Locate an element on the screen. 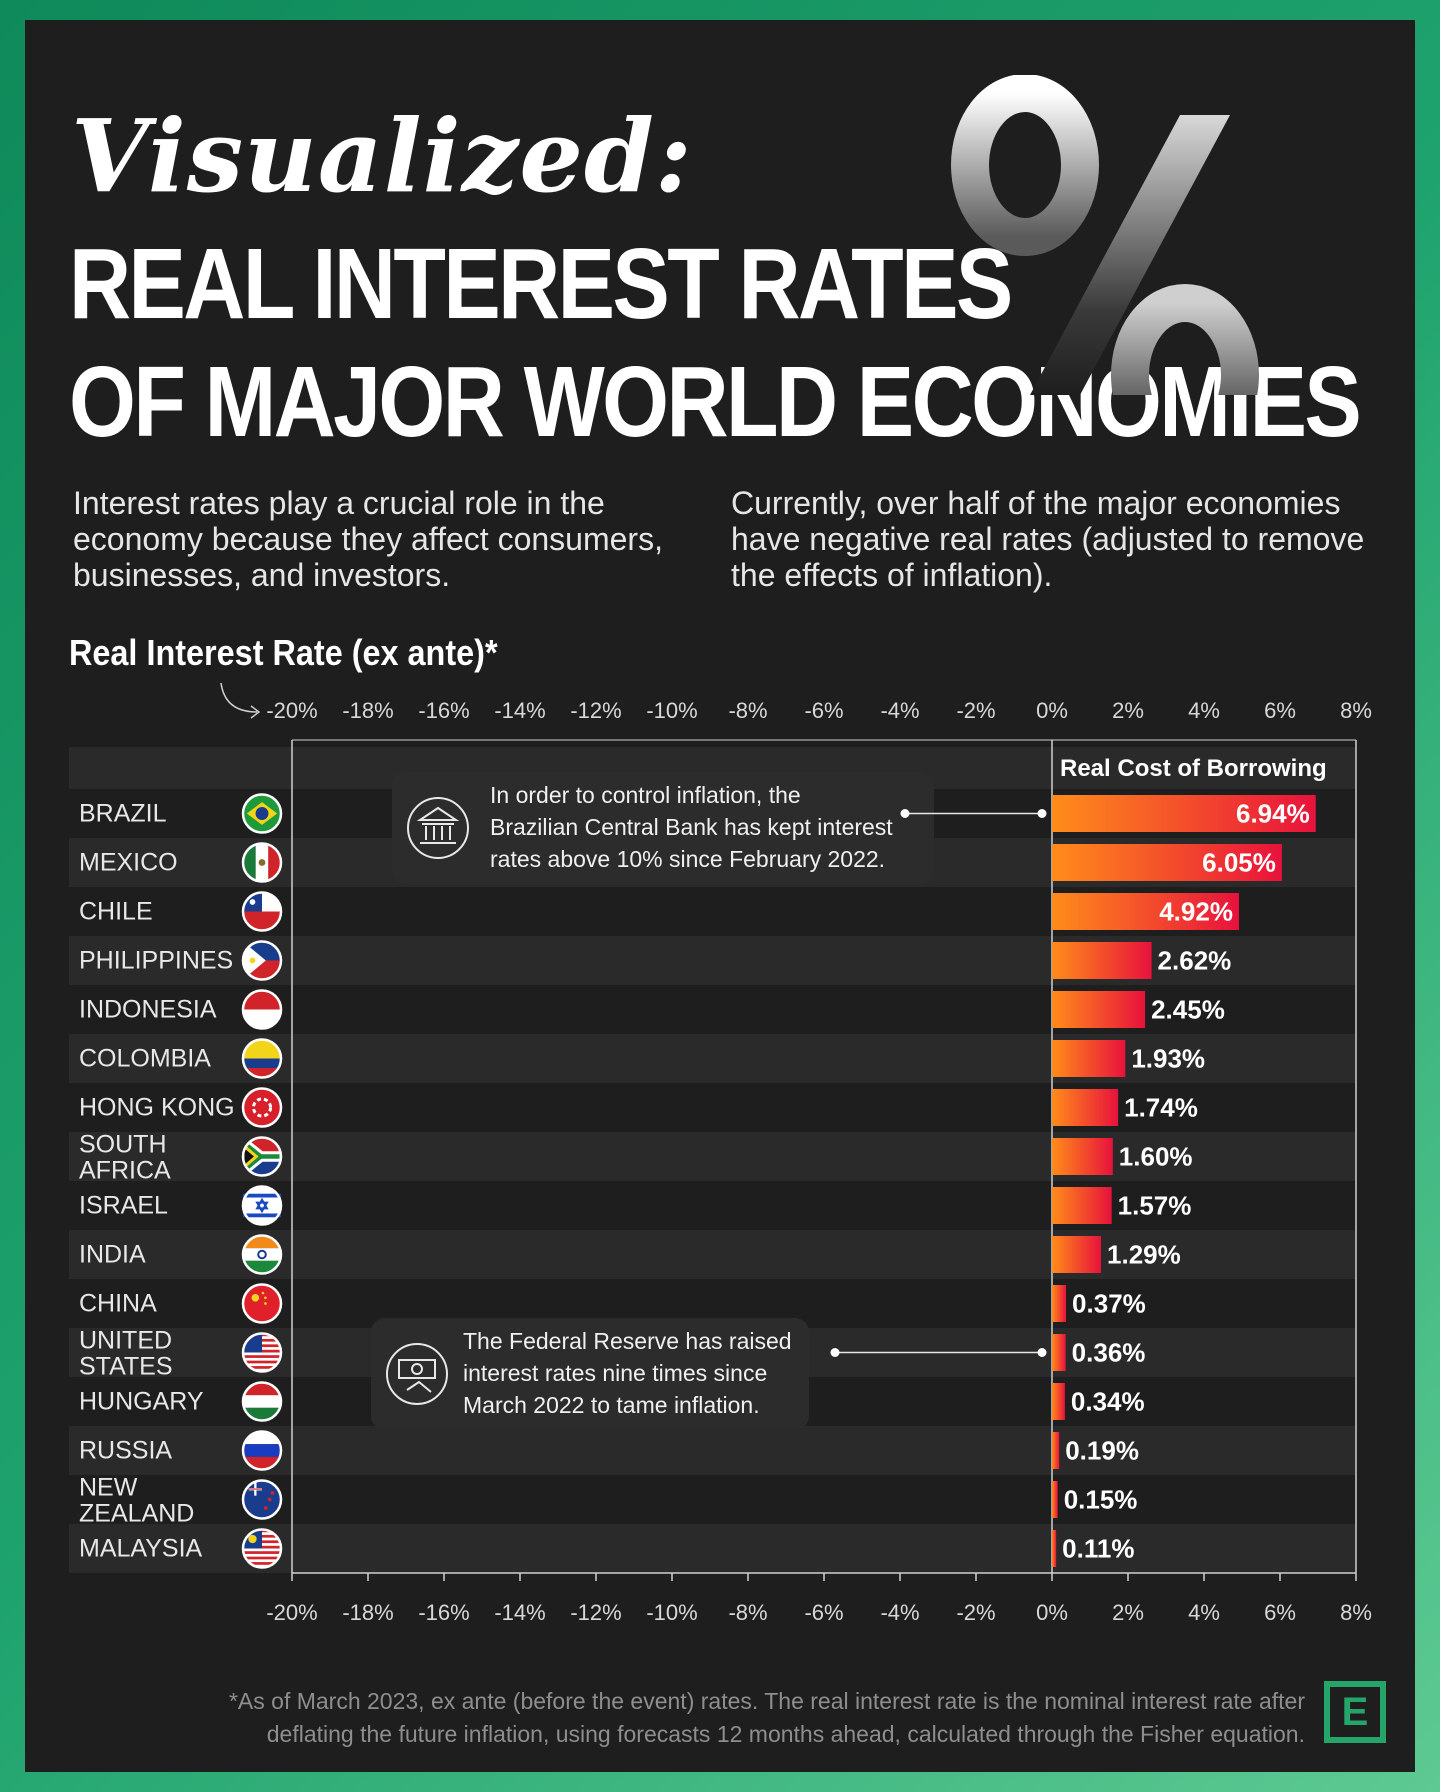  money-hand-icon-shape is located at coordinates (417, 1376).